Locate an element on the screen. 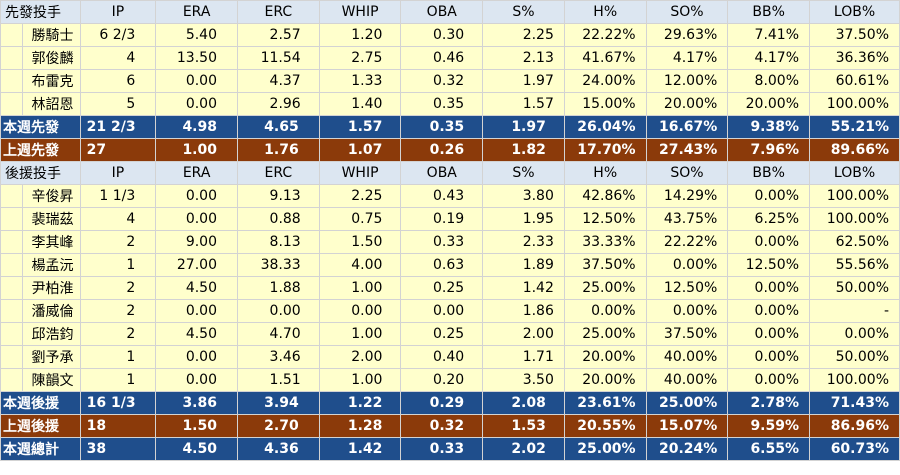  stat-cell: 4 is located at coordinates (118, 58).